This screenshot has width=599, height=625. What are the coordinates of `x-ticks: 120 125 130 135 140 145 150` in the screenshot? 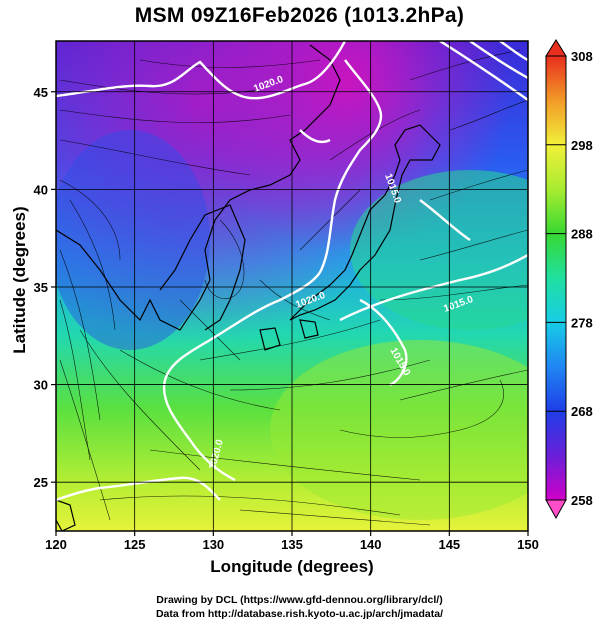 It's located at (292, 541).